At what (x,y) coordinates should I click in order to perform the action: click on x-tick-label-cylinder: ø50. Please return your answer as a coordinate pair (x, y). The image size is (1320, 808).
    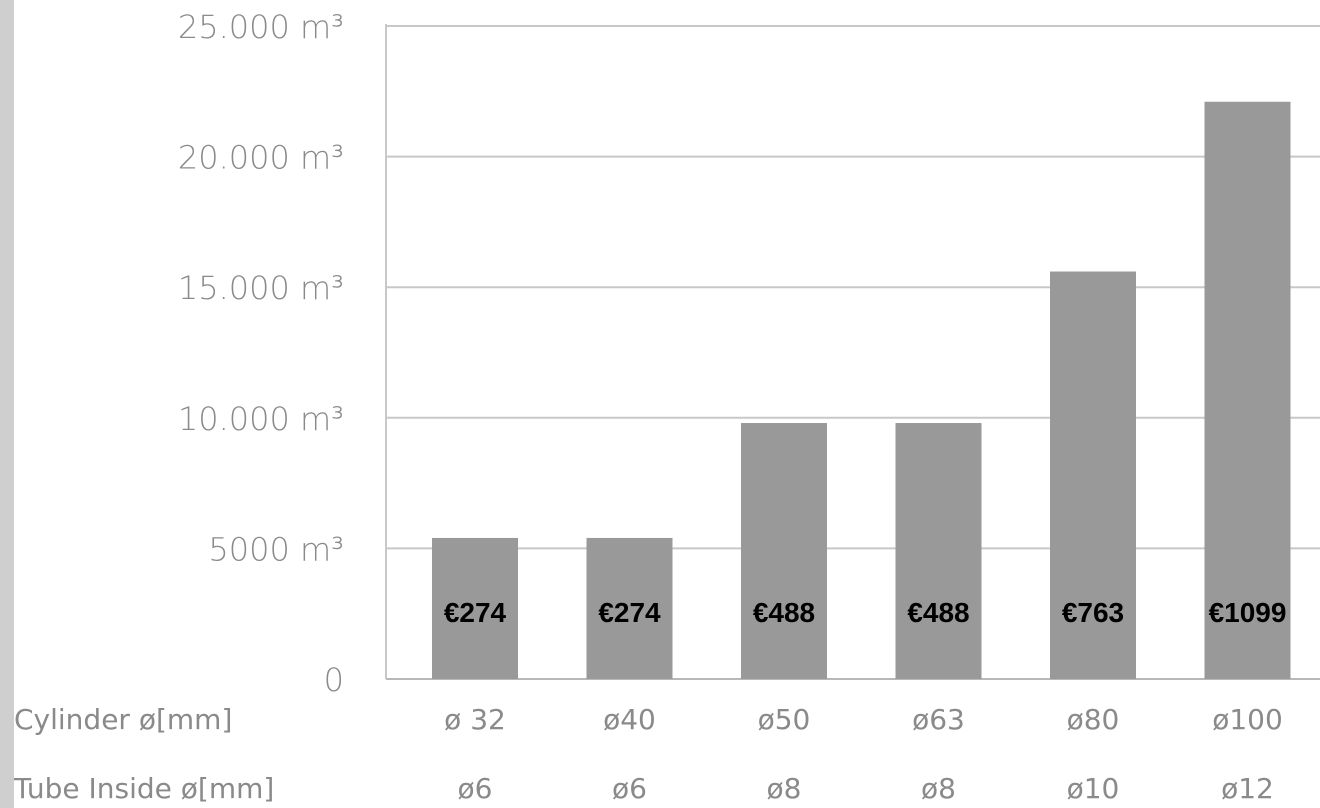
    Looking at the image, I should click on (784, 719).